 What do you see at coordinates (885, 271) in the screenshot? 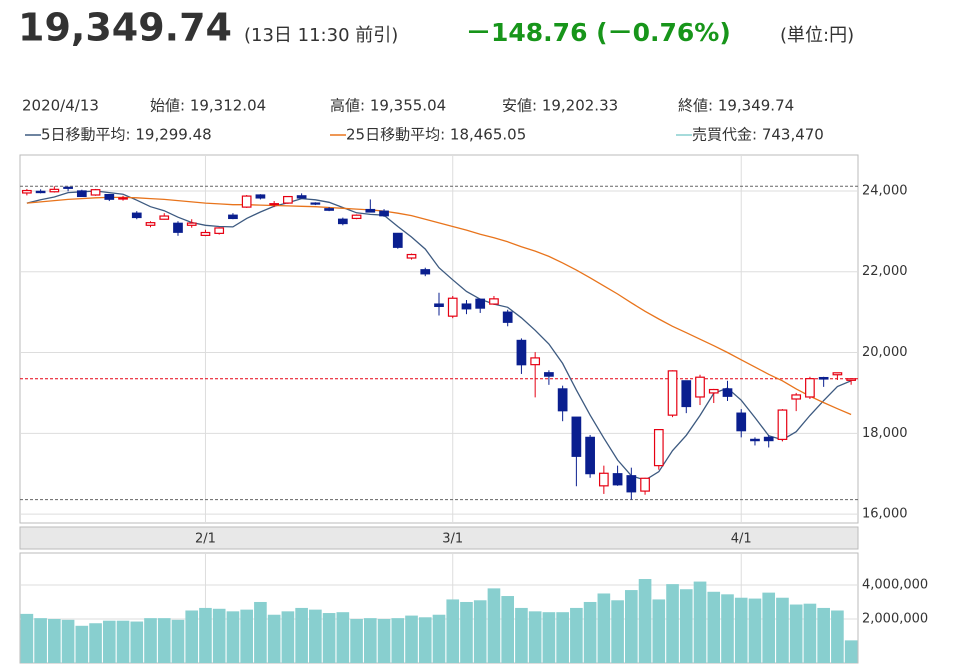
I see `y-tick-label: 22,000` at bounding box center [885, 271].